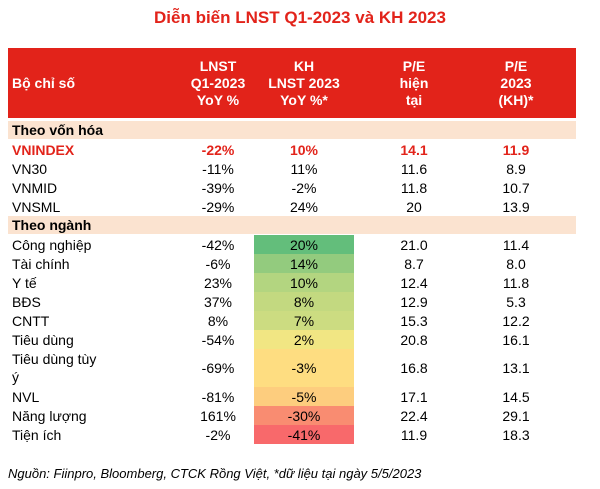  What do you see at coordinates (218, 396) in the screenshot?
I see `lnst-q1-value: -81%` at bounding box center [218, 396].